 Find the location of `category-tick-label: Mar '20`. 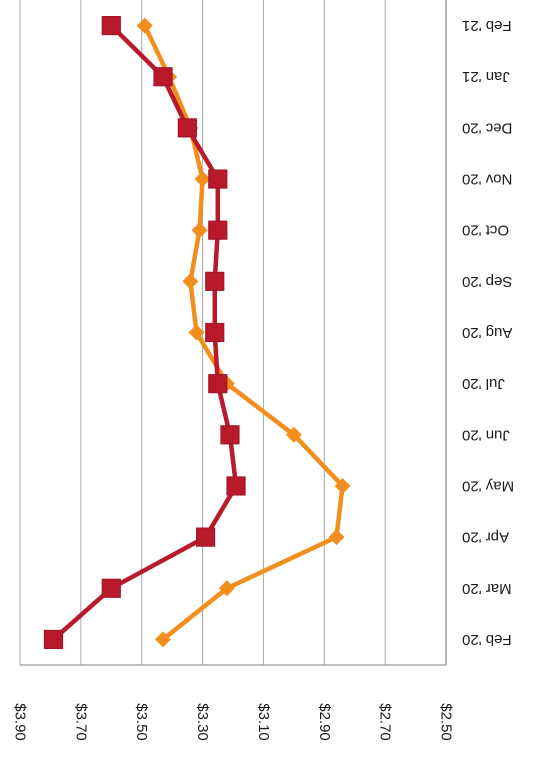

category-tick-label: Mar '20 is located at coordinates (487, 588).